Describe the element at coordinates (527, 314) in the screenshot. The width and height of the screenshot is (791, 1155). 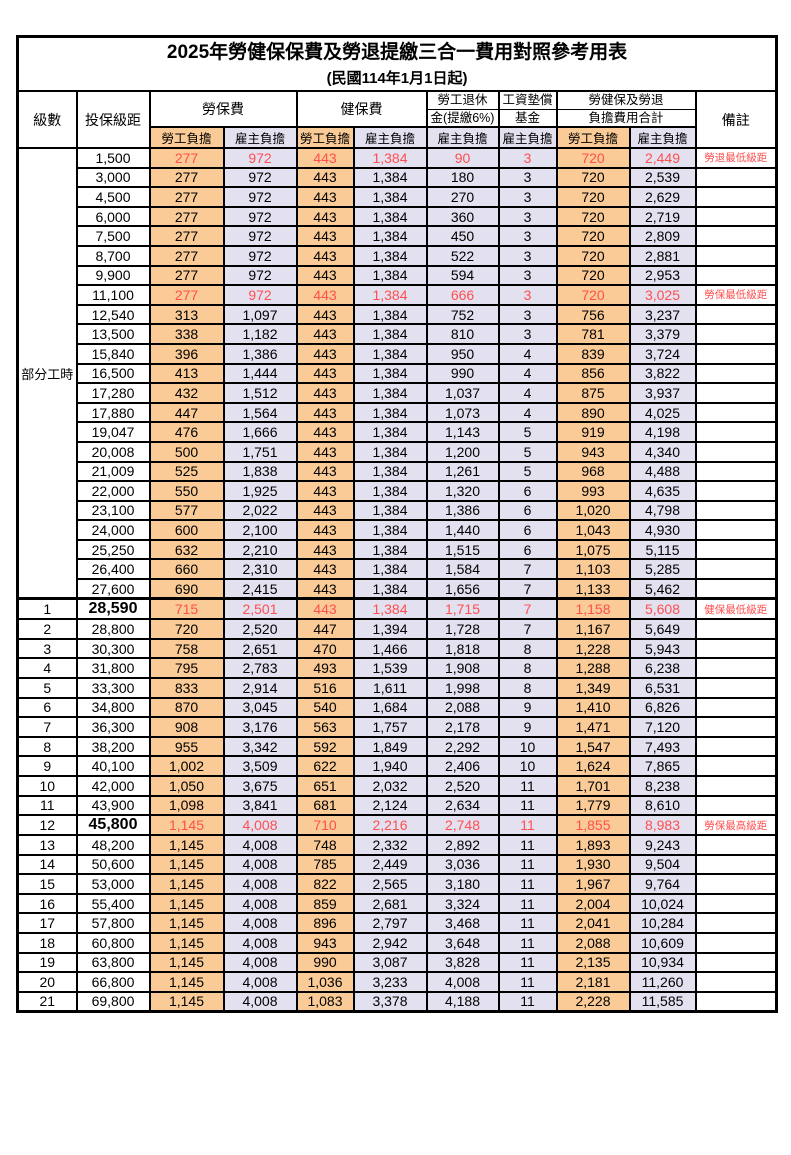
I see `cell-wage-fund-employer: 3` at that location.